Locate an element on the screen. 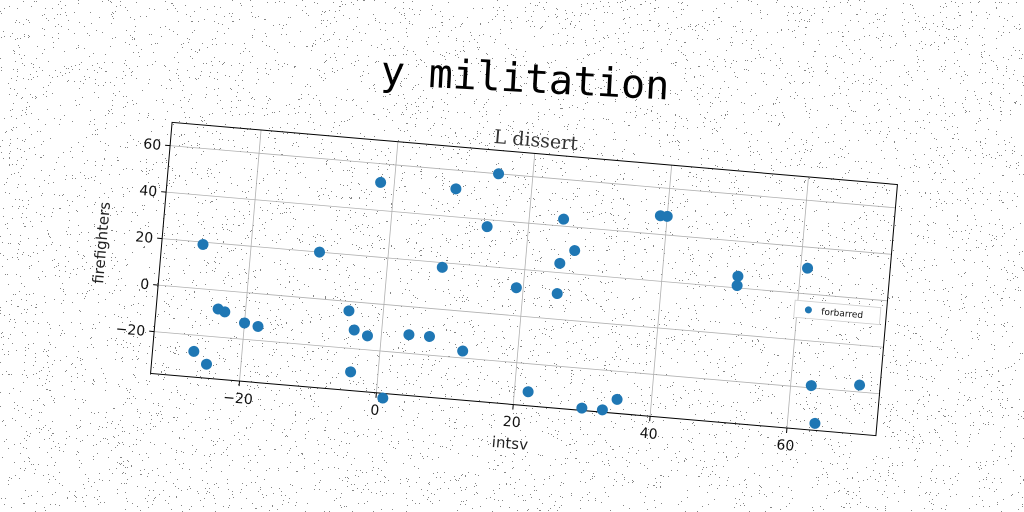  legend-marker is located at coordinates (808, 310).